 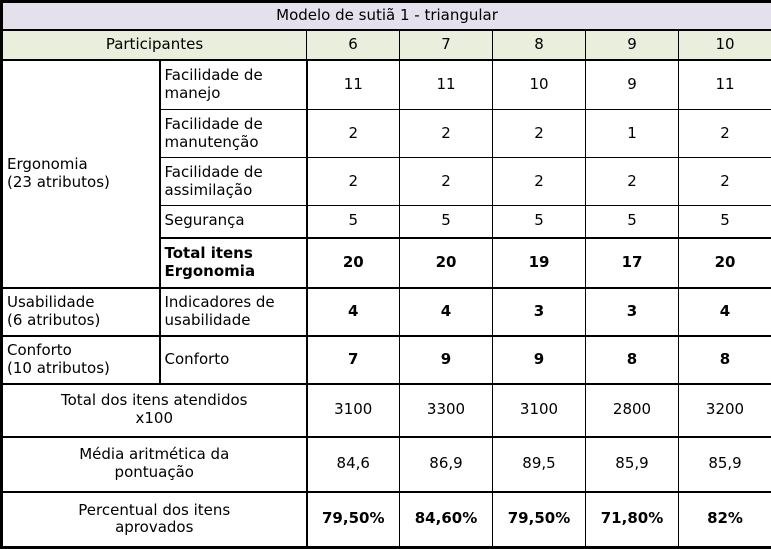 I want to click on cell-total-x100-p9: 2800, so click(x=632, y=409).